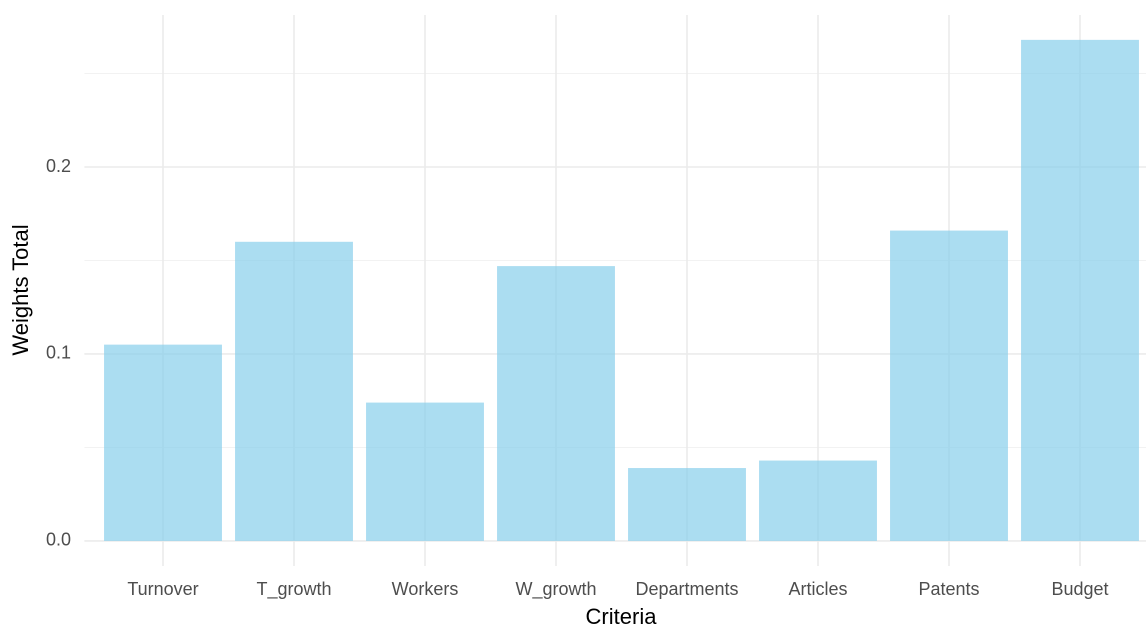  What do you see at coordinates (58, 540) in the screenshot?
I see `y-tick-label: 0.0` at bounding box center [58, 540].